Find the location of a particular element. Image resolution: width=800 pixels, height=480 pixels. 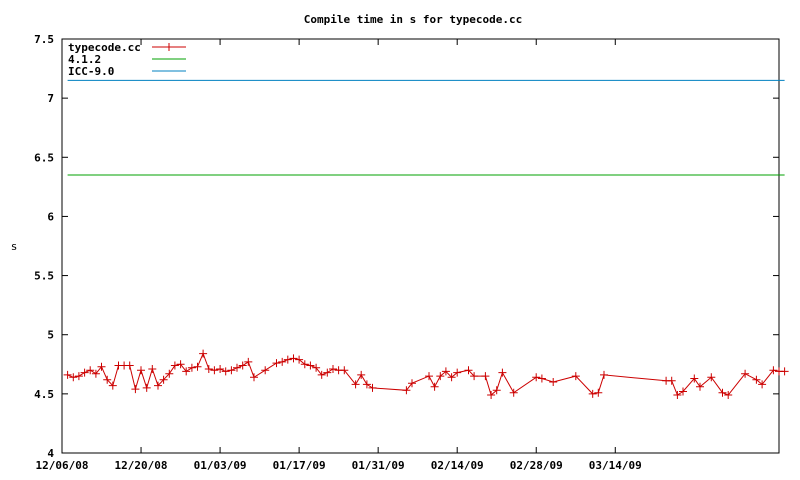

series-line is located at coordinates (426, 374).